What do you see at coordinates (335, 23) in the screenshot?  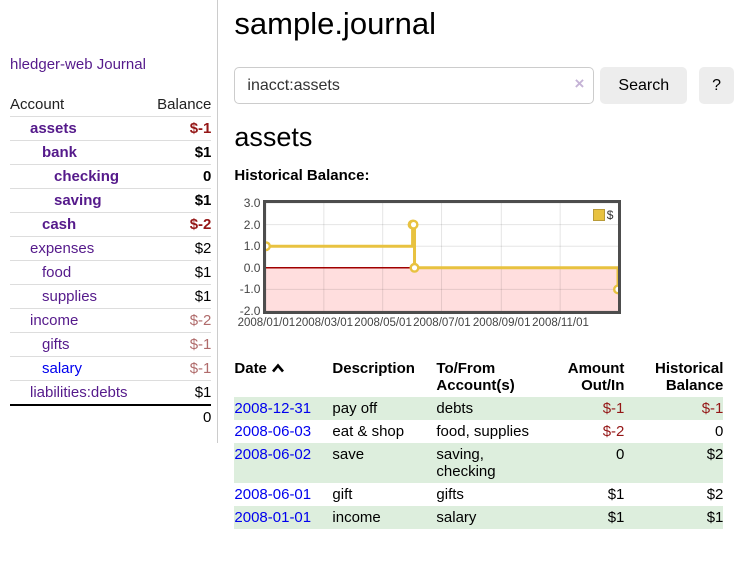 I see `page-title: sample.journal` at bounding box center [335, 23].